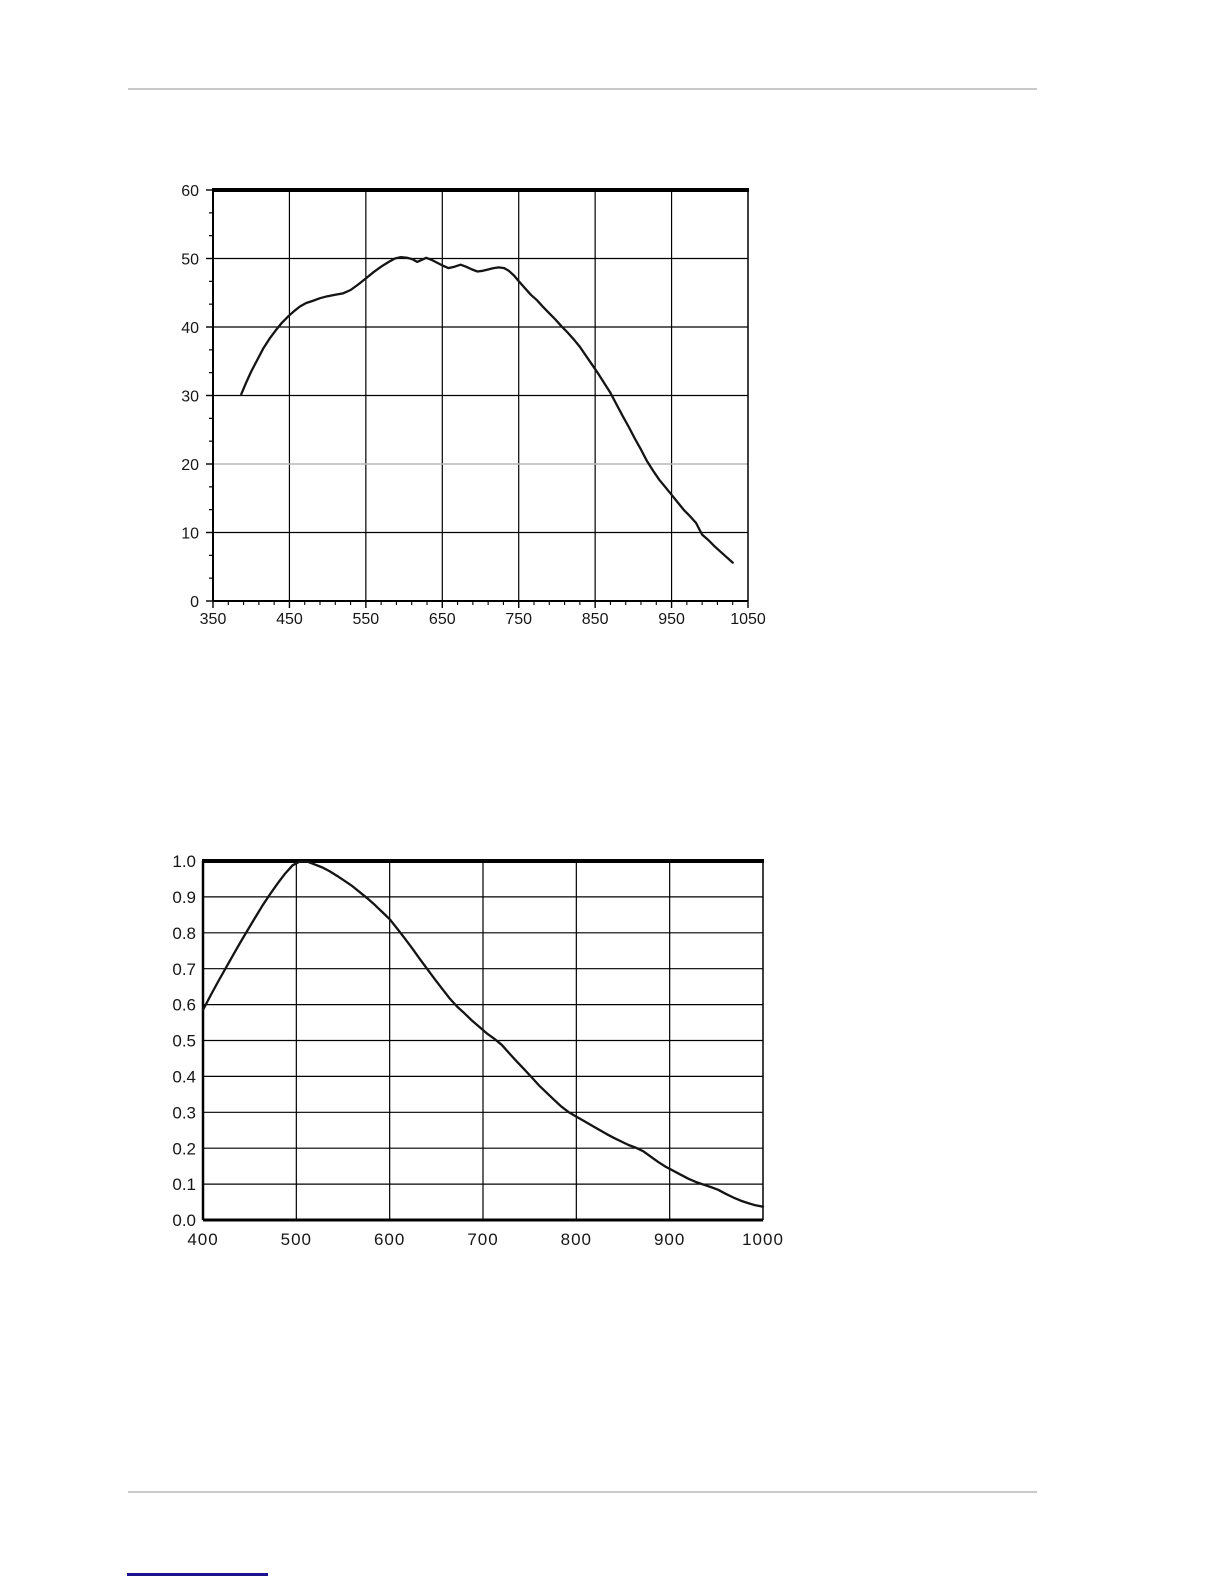 This screenshot has height=1584, width=1224. I want to click on x-tick-label: 450, so click(289, 619).